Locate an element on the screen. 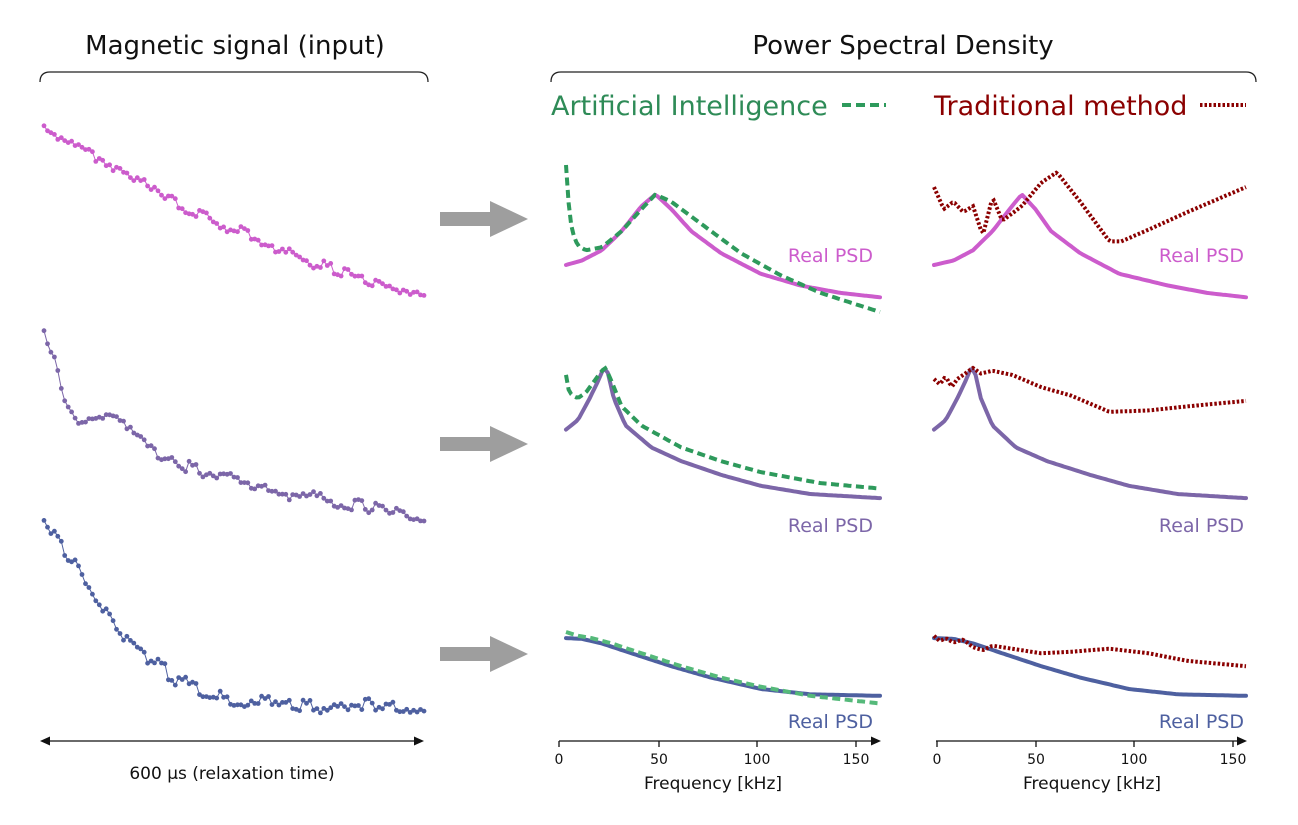  psd-row-3: Real PSD is located at coordinates (723, 681).